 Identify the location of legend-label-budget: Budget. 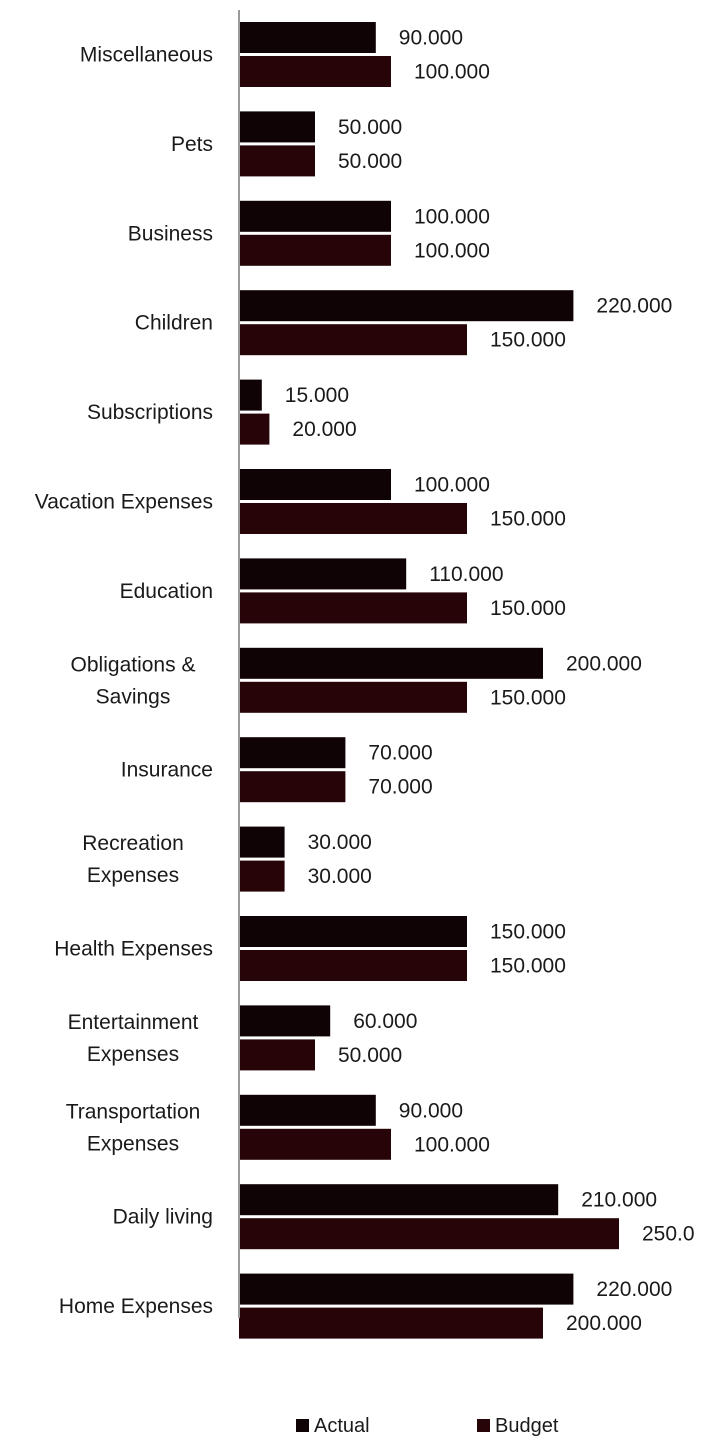
(527, 1426).